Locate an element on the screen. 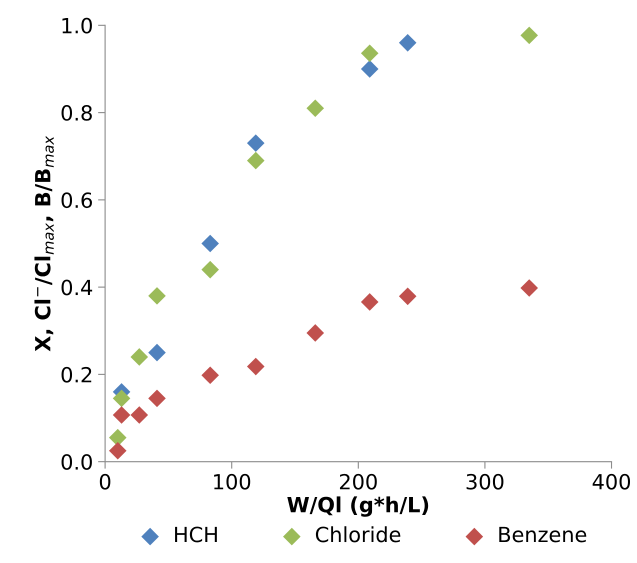 The width and height of the screenshot is (637, 563). y-tick-label: 0.6 is located at coordinates (77, 200).